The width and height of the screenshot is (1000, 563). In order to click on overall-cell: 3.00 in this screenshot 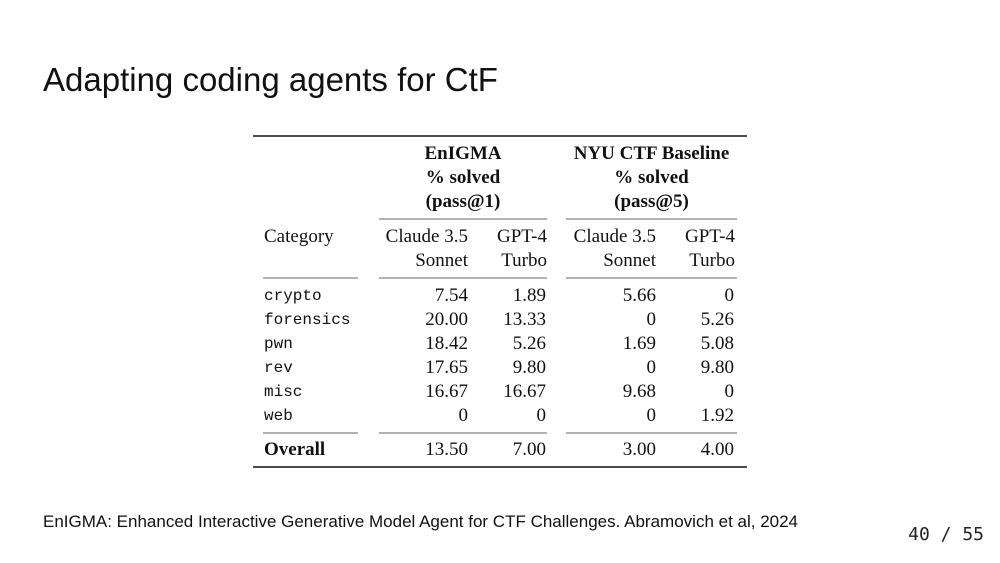, I will do `click(639, 449)`.